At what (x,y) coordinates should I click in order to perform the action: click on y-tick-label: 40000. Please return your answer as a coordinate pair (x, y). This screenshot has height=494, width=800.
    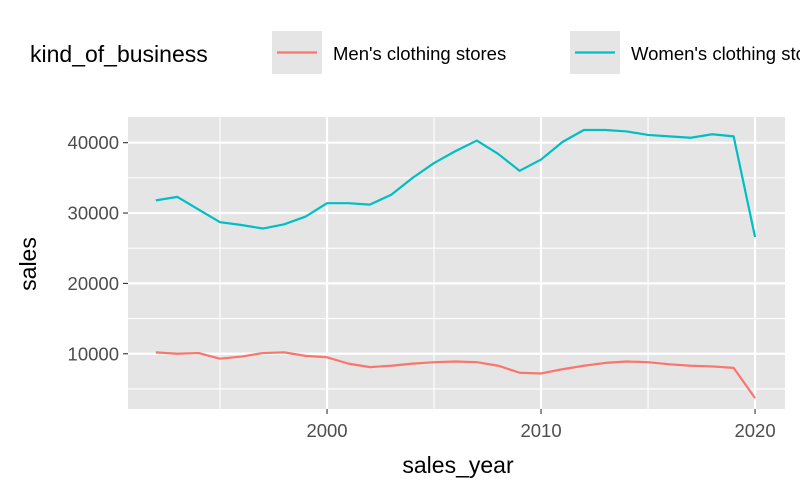
    Looking at the image, I should click on (93, 142).